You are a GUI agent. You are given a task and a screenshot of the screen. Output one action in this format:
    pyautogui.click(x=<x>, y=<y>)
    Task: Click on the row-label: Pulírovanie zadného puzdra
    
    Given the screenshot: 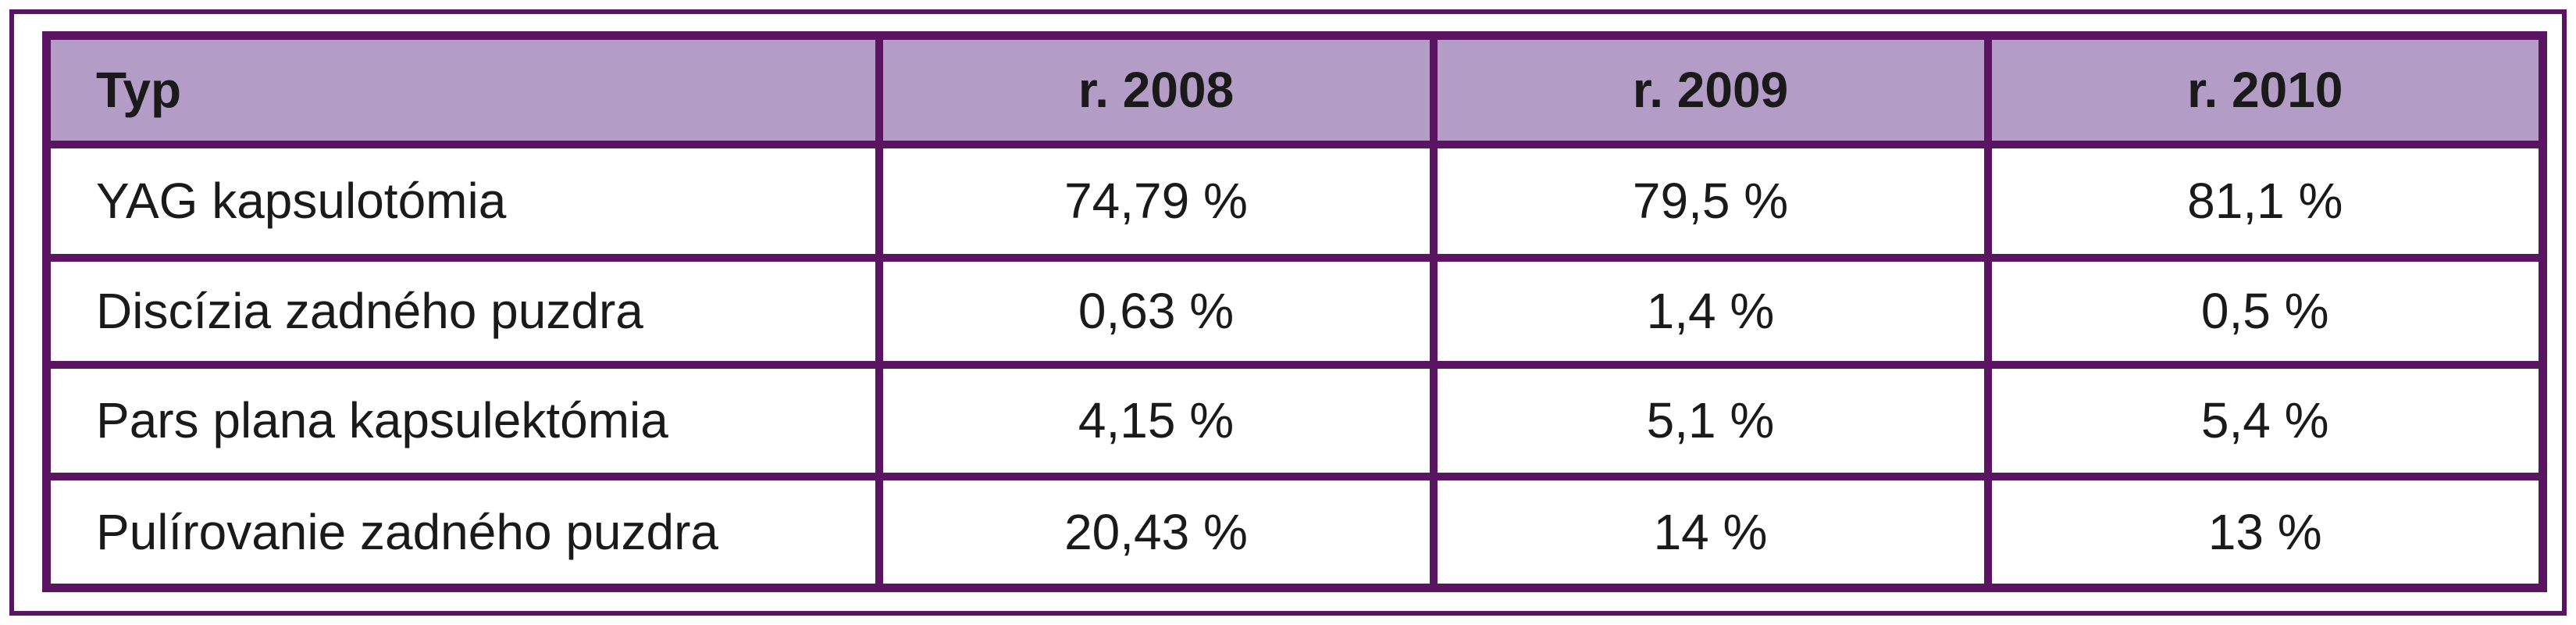 What is the action you would take?
    pyautogui.click(x=462, y=532)
    